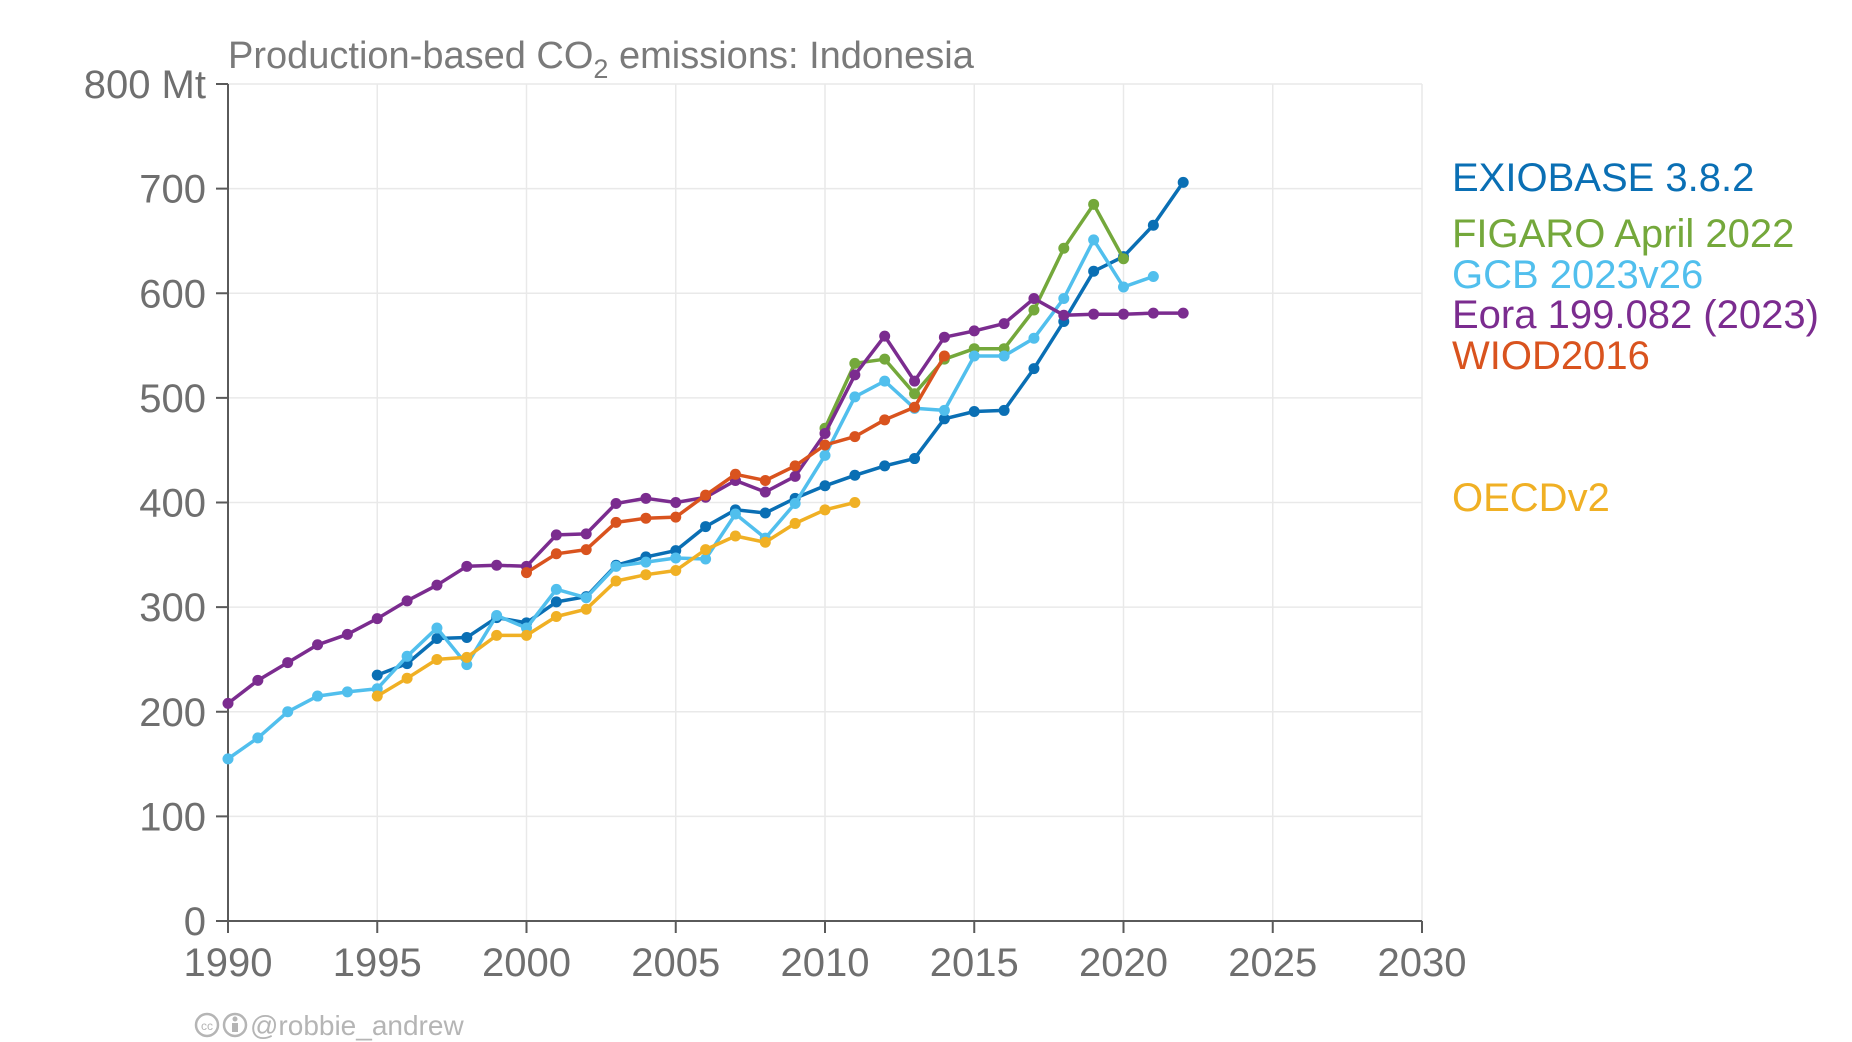 The height and width of the screenshot is (1042, 1852). Describe the element at coordinates (235, 1025) in the screenshot. I see `by-icon` at that location.